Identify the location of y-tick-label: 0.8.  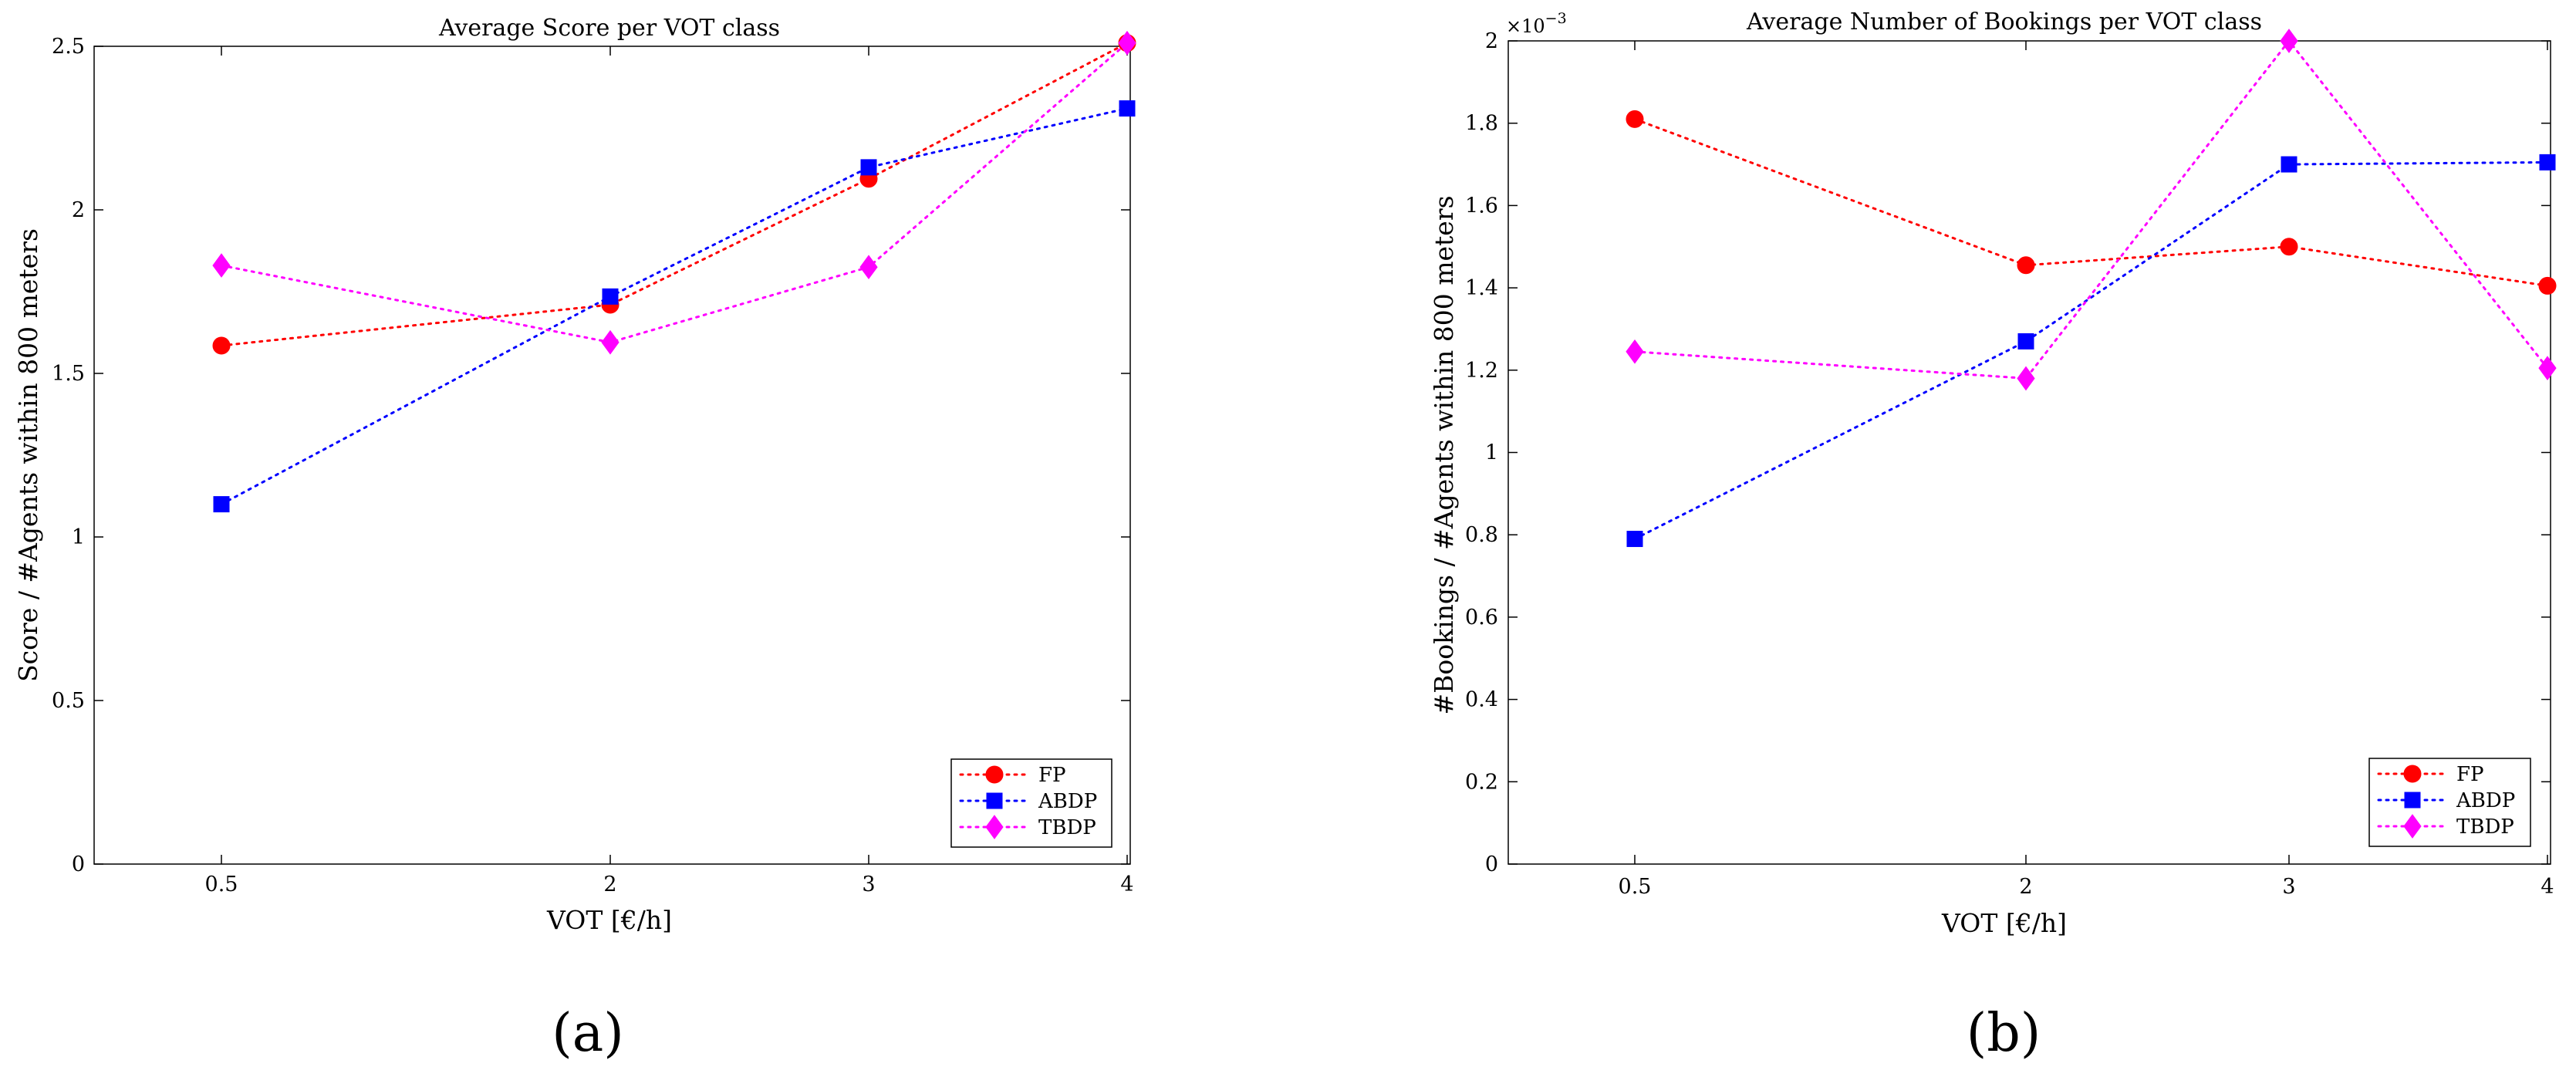
(1481, 535).